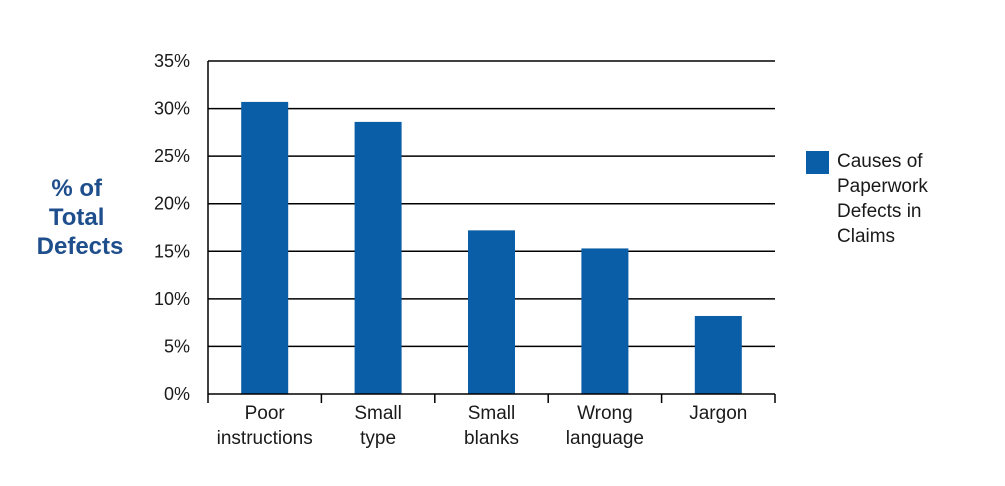 Image resolution: width=1005 pixels, height=486 pixels. I want to click on legend: Causes of Paperwork Defects in Claims, so click(869, 199).